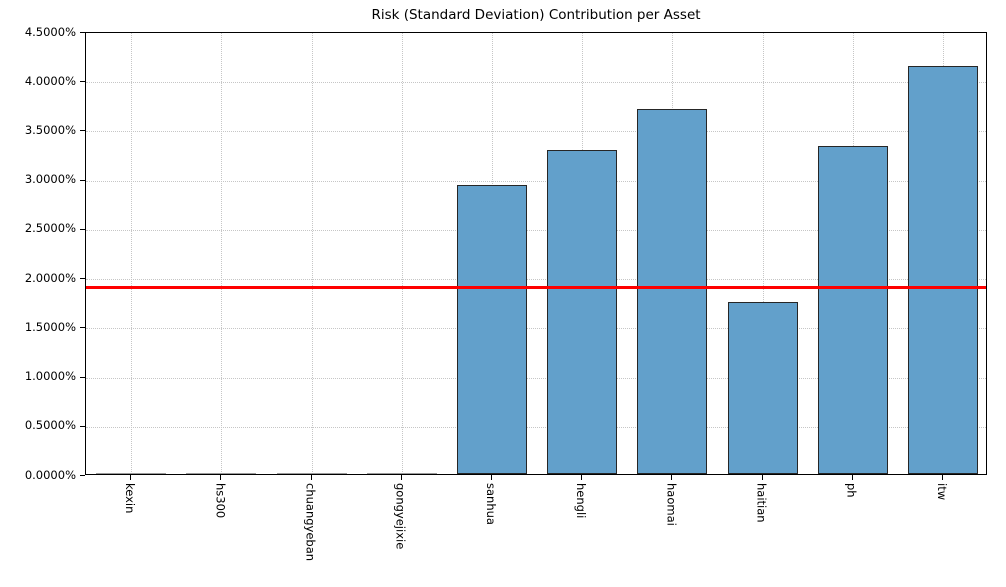 The image size is (1006, 587). I want to click on x-axis-tick-label: hs300, so click(220, 501).